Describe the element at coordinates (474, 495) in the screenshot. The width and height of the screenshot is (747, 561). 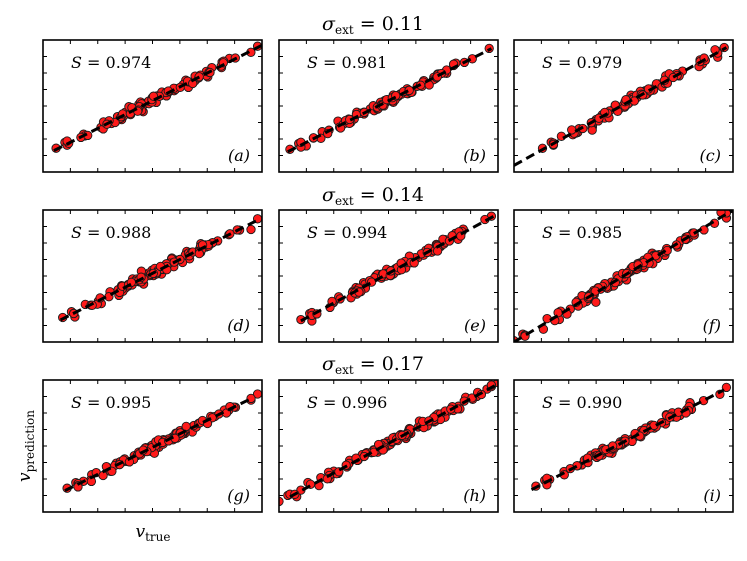
I see `panel-tag: (h)` at that location.